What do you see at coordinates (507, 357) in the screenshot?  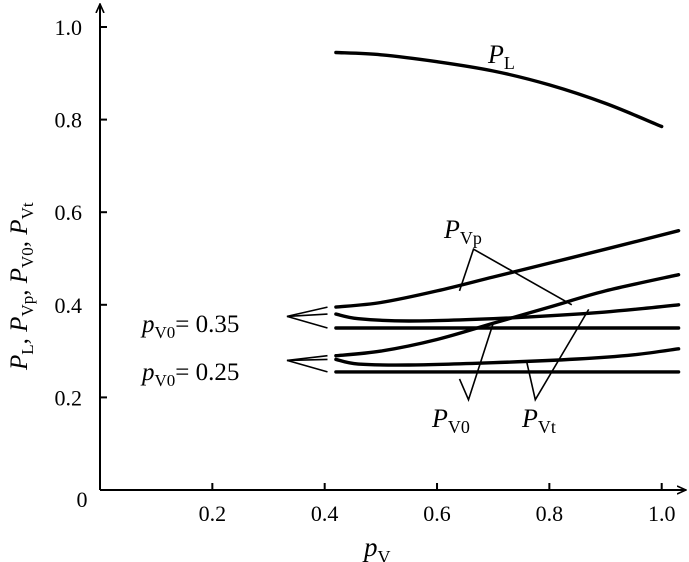 I see `series-pvt-025-line` at bounding box center [507, 357].